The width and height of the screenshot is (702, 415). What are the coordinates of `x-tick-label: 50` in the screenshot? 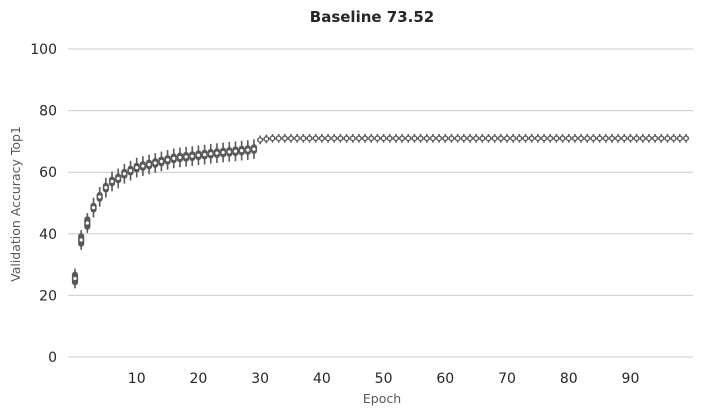 It's located at (384, 379).